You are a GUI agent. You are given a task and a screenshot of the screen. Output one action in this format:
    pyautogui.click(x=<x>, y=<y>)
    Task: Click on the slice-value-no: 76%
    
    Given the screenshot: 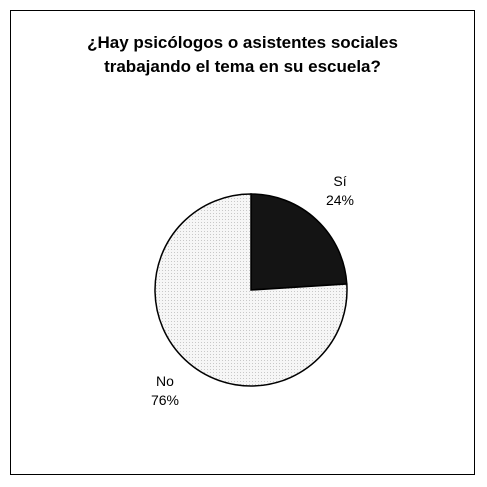 What is the action you would take?
    pyautogui.click(x=165, y=400)
    